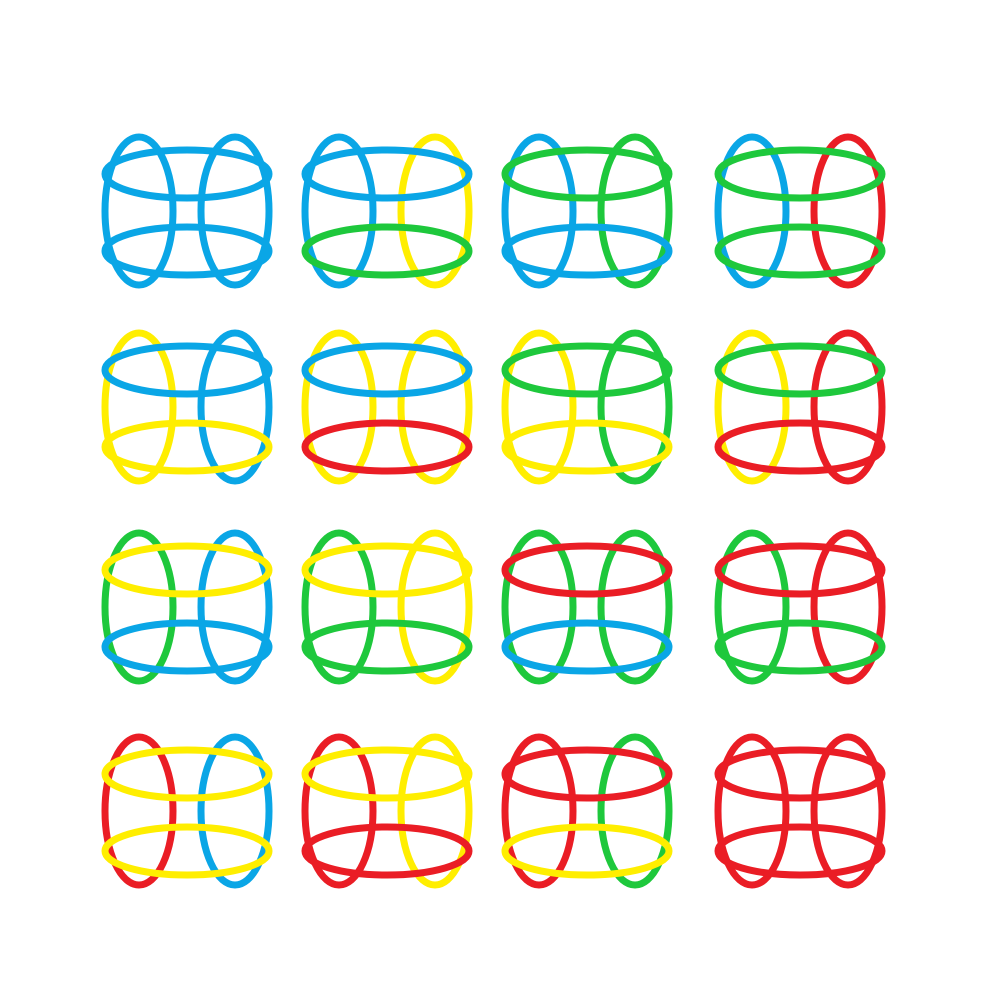 The image size is (1000, 1000). What do you see at coordinates (187, 407) in the screenshot?
I see `ring-figure-r2c1` at bounding box center [187, 407].